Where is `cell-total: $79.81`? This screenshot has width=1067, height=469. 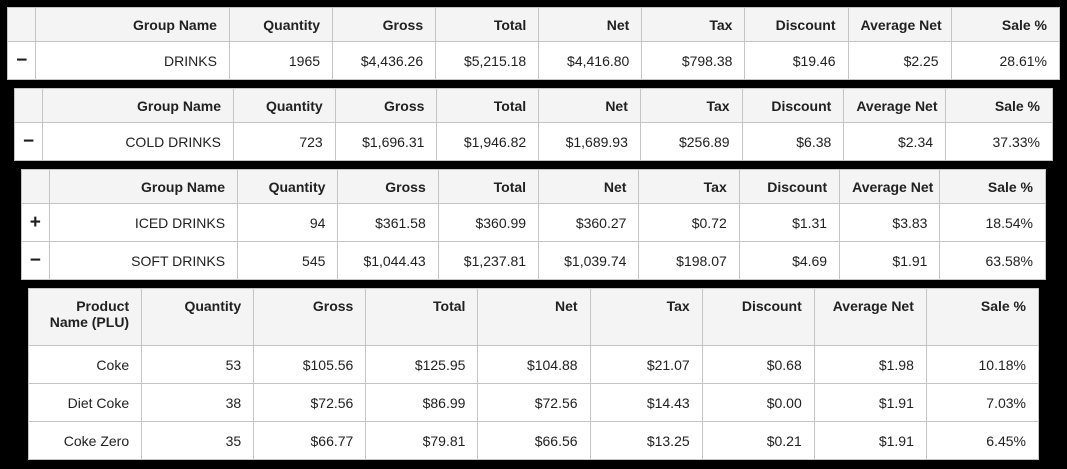 cell-total: $79.81 is located at coordinates (422, 440).